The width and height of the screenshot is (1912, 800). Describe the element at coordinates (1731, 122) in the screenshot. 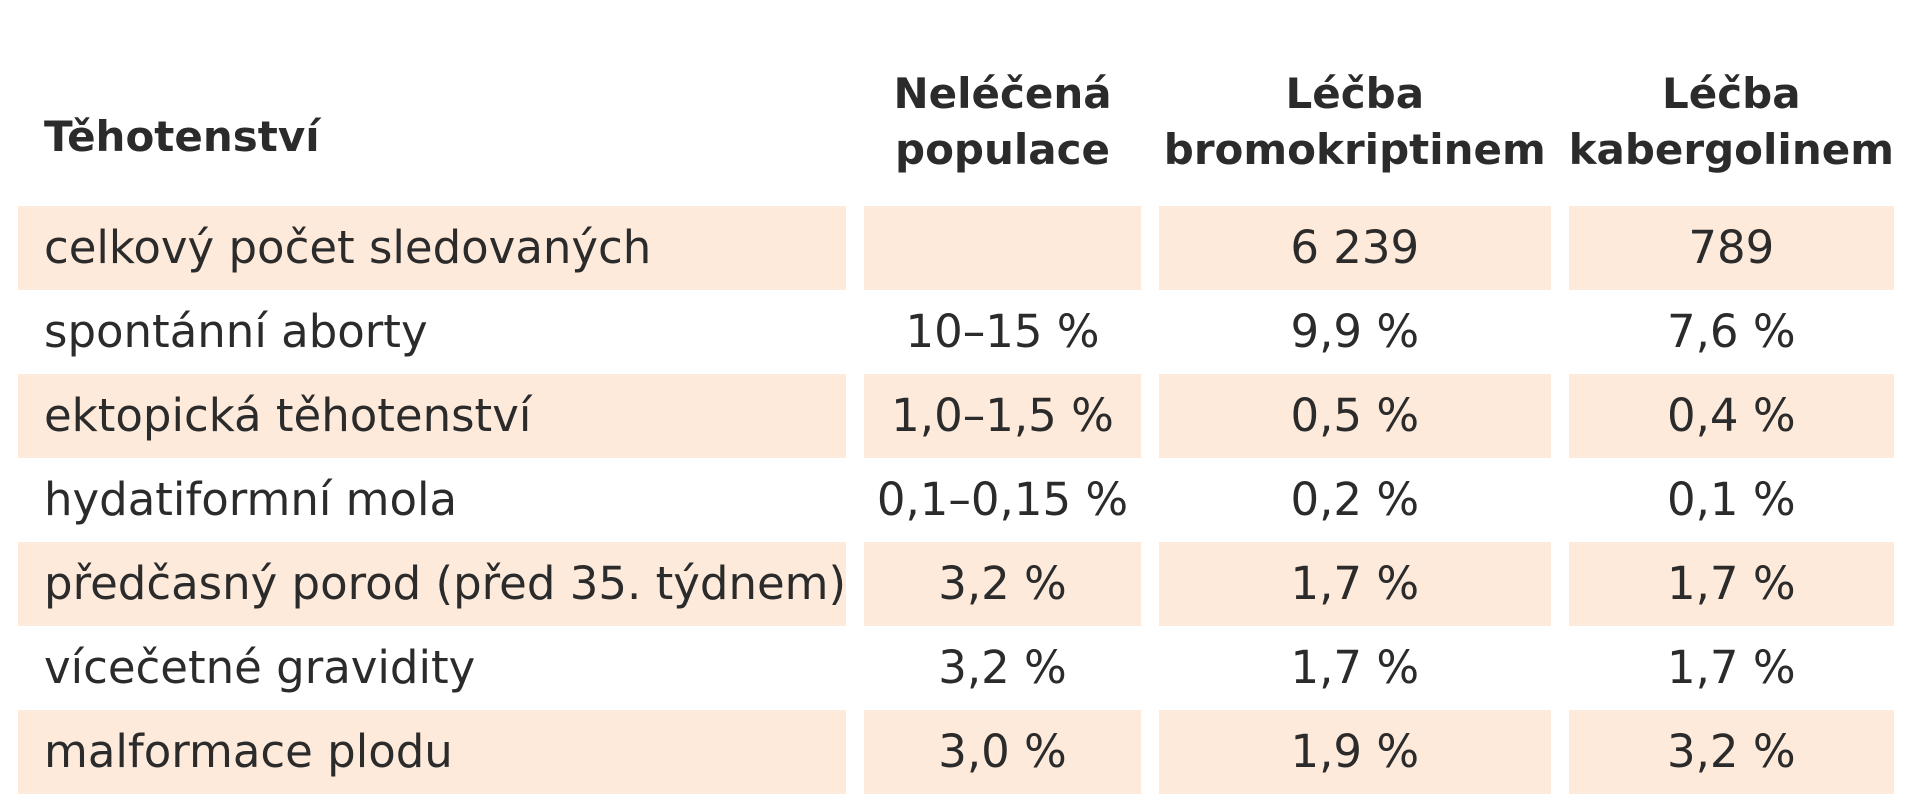

I see `column-header-cabergoline: Léčba kabergolinem` at that location.